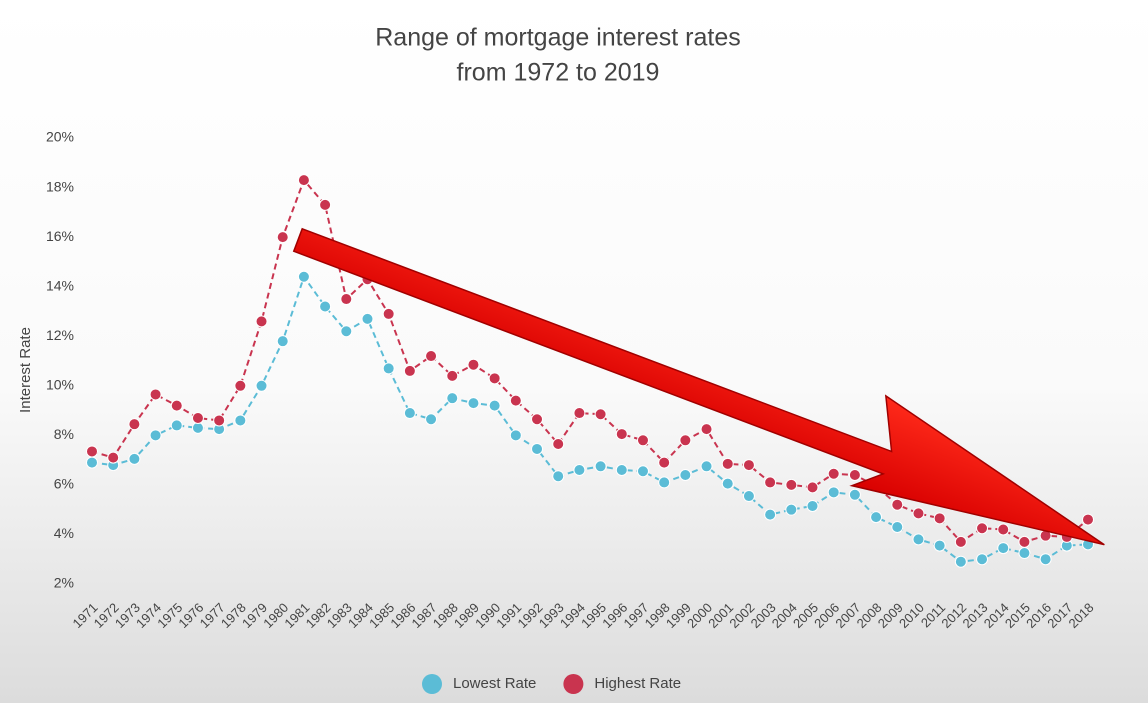 This screenshot has width=1148, height=703. I want to click on legend: Lowest Rate Highest Rate, so click(551, 684).